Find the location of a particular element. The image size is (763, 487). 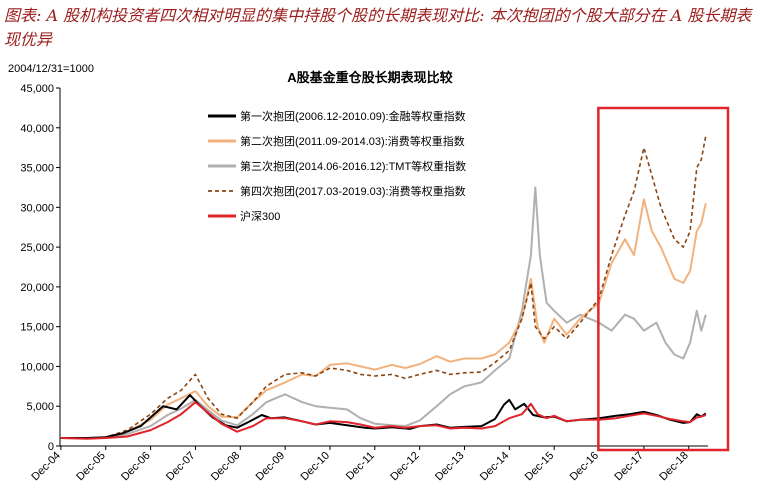

x-tick-label: Dec-07 is located at coordinates (181, 467).